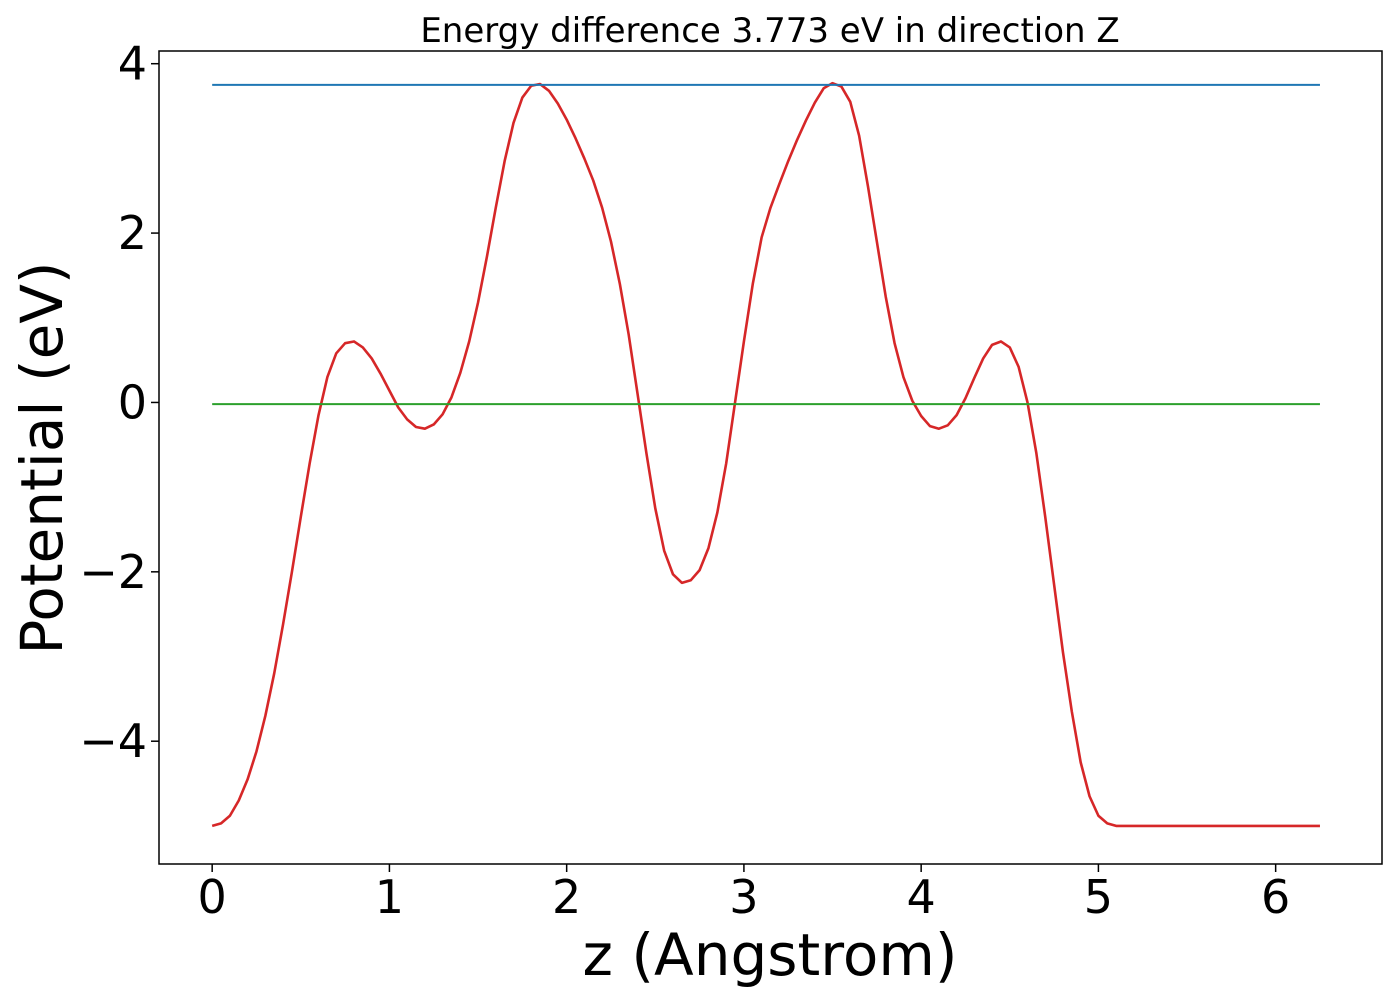 The width and height of the screenshot is (1400, 1000). What do you see at coordinates (42, 457) in the screenshot?
I see `y-axis-label: Potential (eV)` at bounding box center [42, 457].